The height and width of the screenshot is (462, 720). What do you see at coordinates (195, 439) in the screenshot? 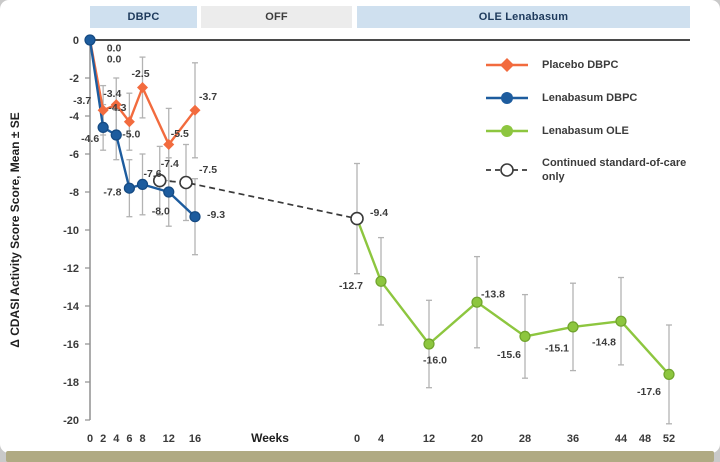
I see `svg-text: 16` at bounding box center [195, 439].